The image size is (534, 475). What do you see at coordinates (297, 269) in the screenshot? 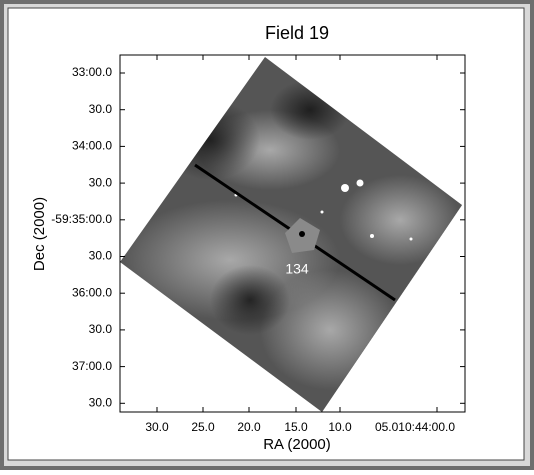
I see `source-label: 134` at bounding box center [297, 269].